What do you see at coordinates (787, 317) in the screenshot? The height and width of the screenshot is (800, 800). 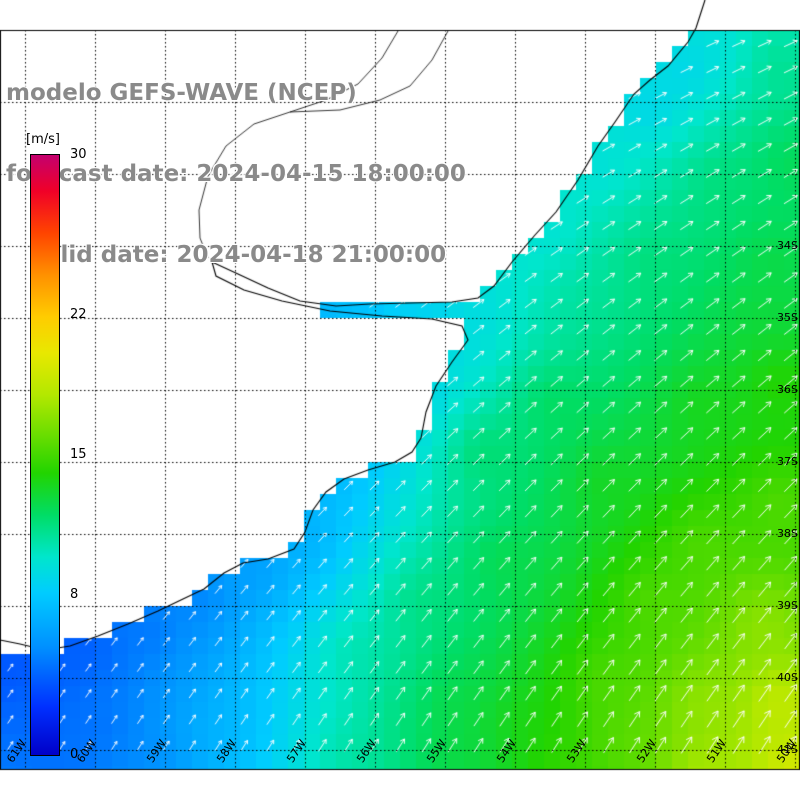 I see `latitude-label: 35S` at bounding box center [787, 317].